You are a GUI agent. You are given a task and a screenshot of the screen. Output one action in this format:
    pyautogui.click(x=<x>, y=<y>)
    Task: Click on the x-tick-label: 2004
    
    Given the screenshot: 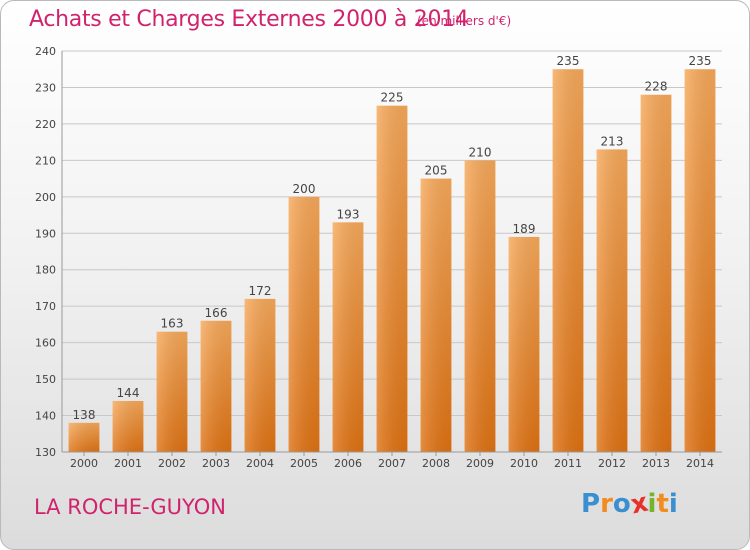 What is the action you would take?
    pyautogui.click(x=260, y=463)
    